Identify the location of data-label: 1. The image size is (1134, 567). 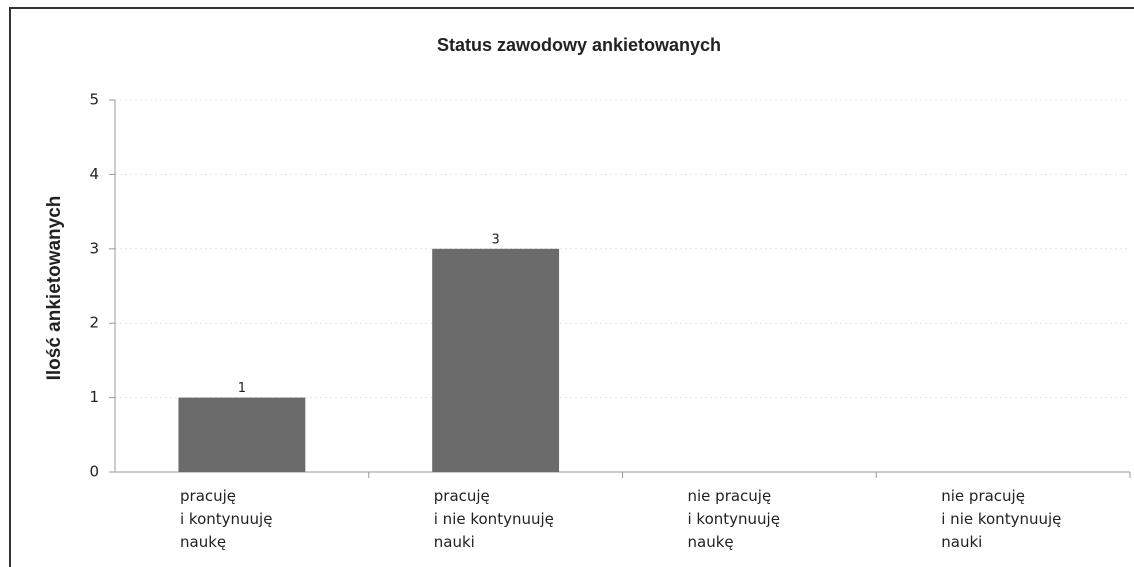
(242, 388).